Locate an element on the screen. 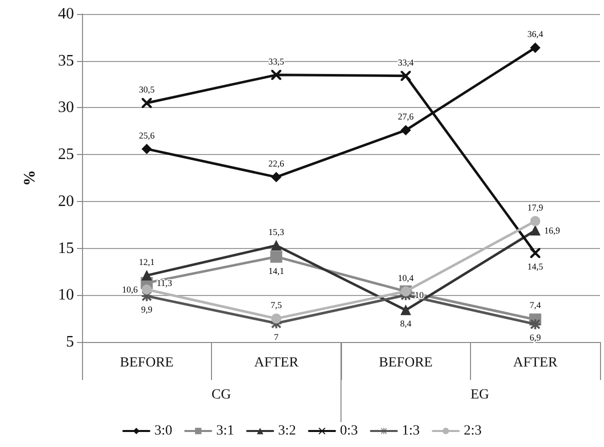 This screenshot has height=447, width=604. data-label: 12,1 is located at coordinates (146, 261).